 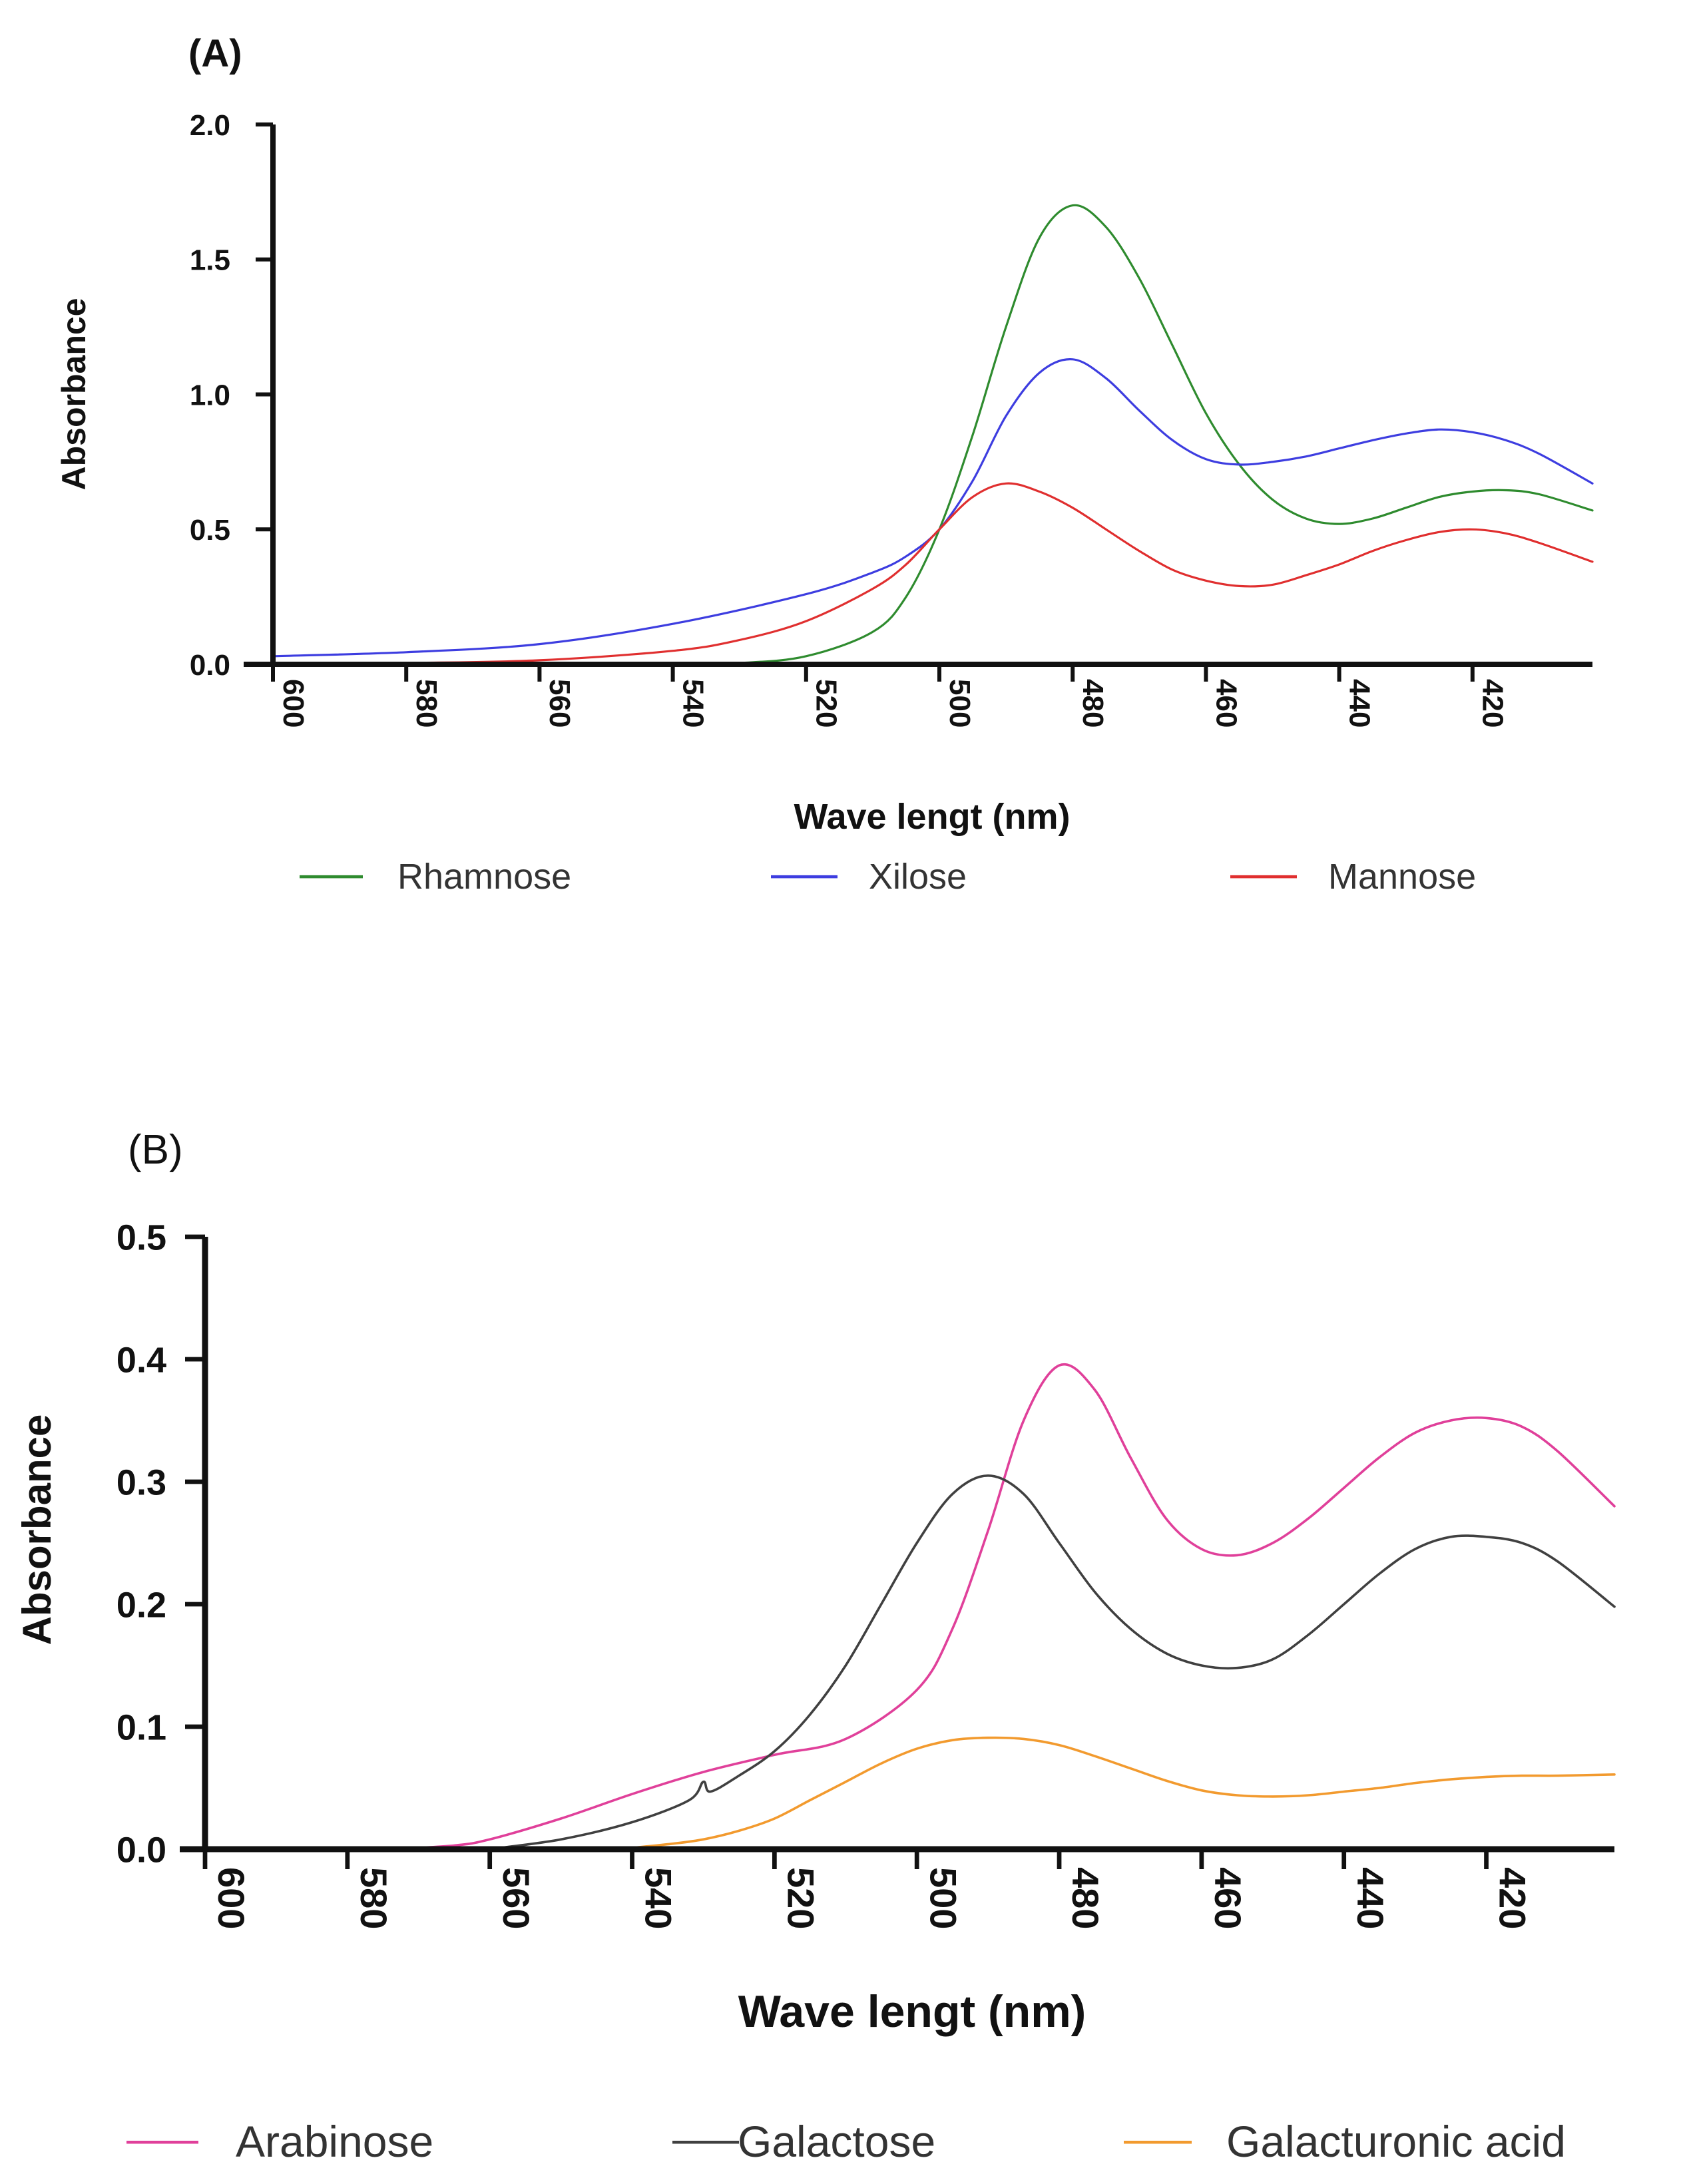 What do you see at coordinates (918, 877) in the screenshot?
I see `legend-label-xilose: Xilose` at bounding box center [918, 877].